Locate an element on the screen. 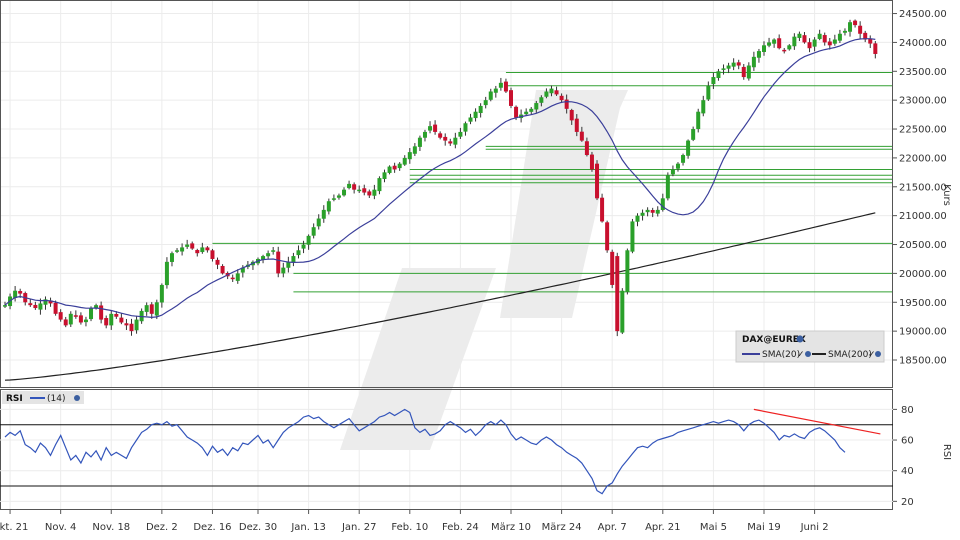 Image resolution: width=960 pixels, height=540 pixels. x-tick-label: Dez. 2 is located at coordinates (162, 527).